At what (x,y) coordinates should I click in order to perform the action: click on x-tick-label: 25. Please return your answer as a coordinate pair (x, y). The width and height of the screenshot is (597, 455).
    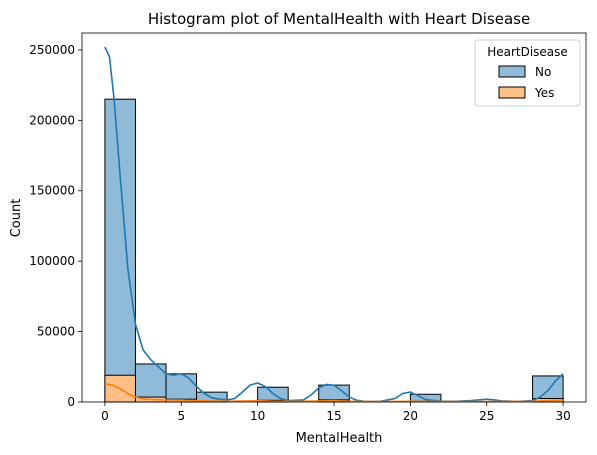
    Looking at the image, I should click on (486, 416).